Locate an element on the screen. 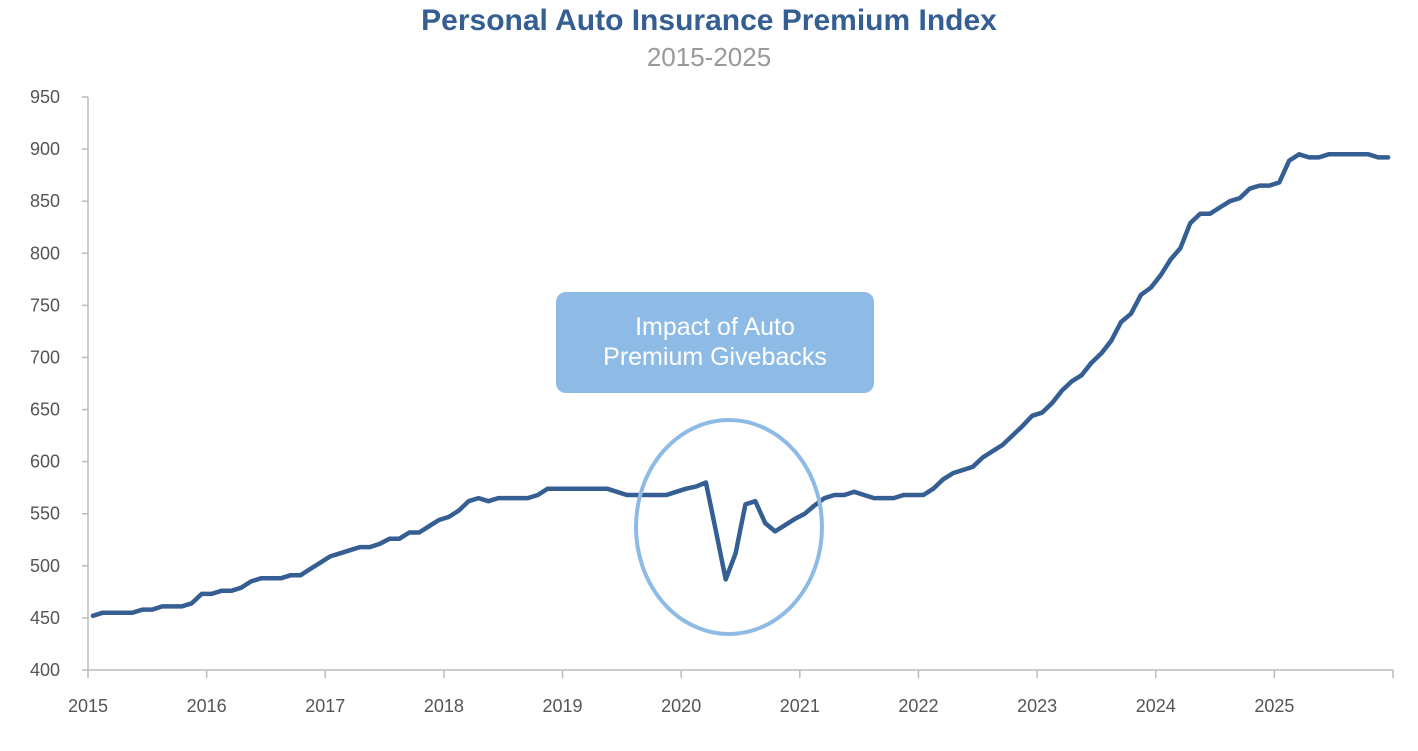 This screenshot has height=751, width=1418. y-tick-label: 950 is located at coordinates (45, 97).